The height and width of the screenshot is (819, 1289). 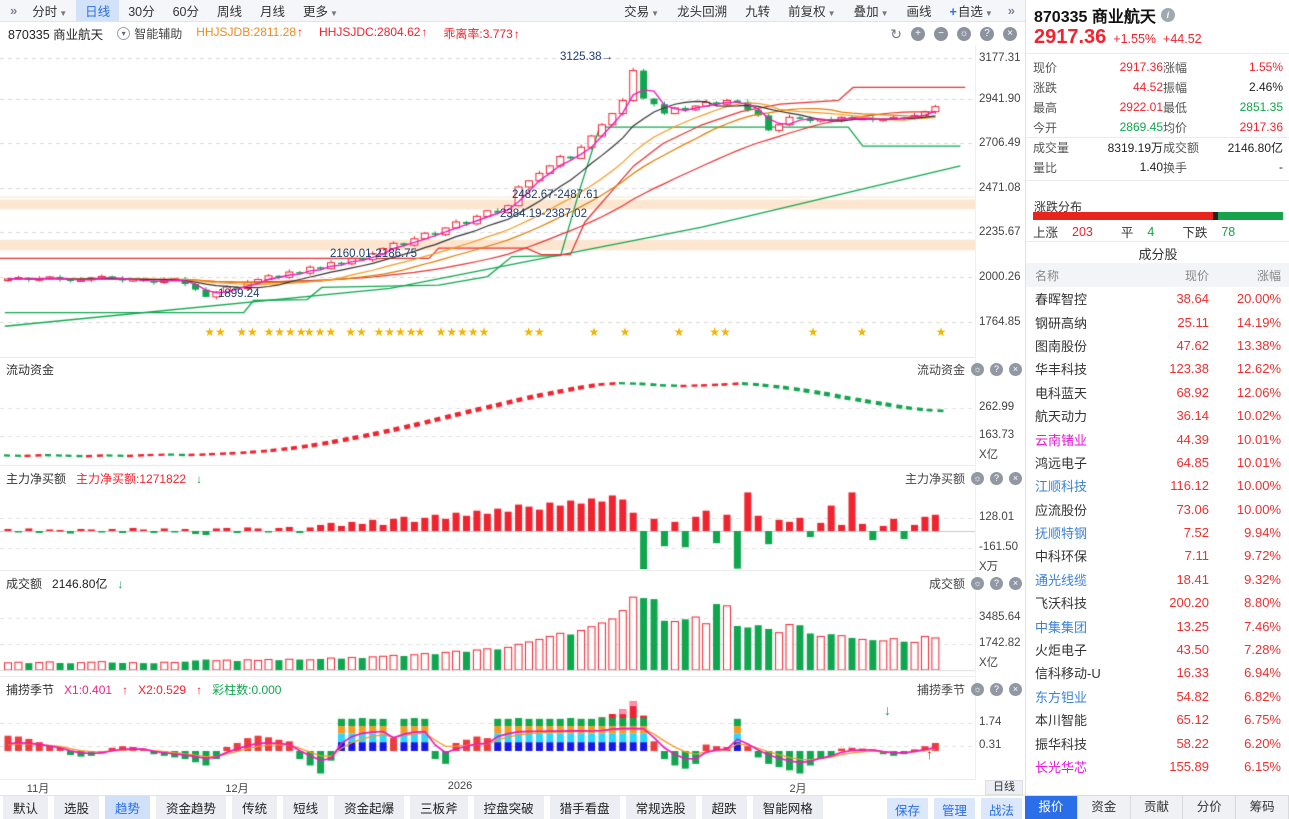 What do you see at coordinates (306, 807) in the screenshot?
I see `strategy-tab-5: 短线` at bounding box center [306, 807].